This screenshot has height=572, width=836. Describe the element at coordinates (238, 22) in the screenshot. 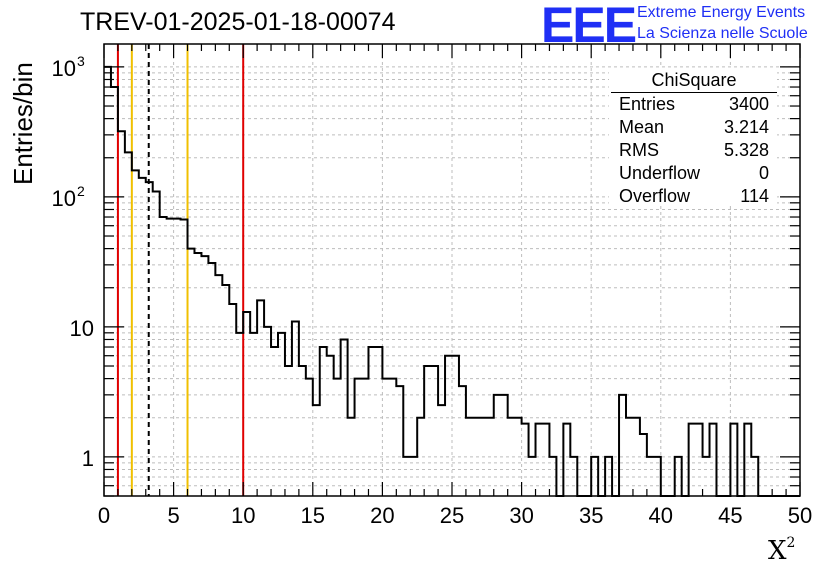

I see `chart-title: TREV-01-2025-01-18-00074` at that location.